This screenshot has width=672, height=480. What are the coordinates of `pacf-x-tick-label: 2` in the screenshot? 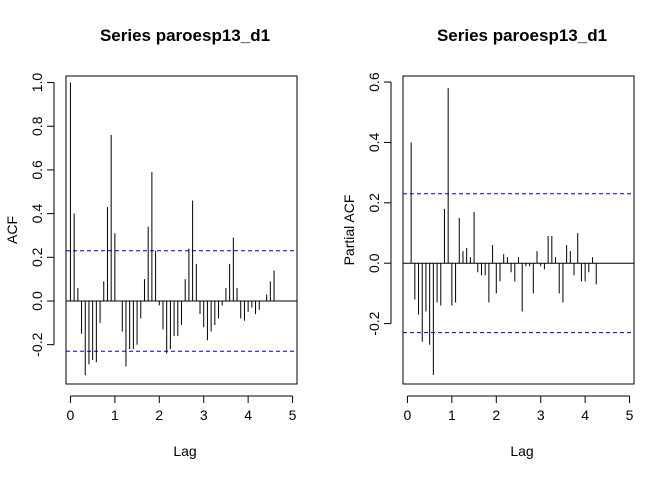 It's located at (496, 415).